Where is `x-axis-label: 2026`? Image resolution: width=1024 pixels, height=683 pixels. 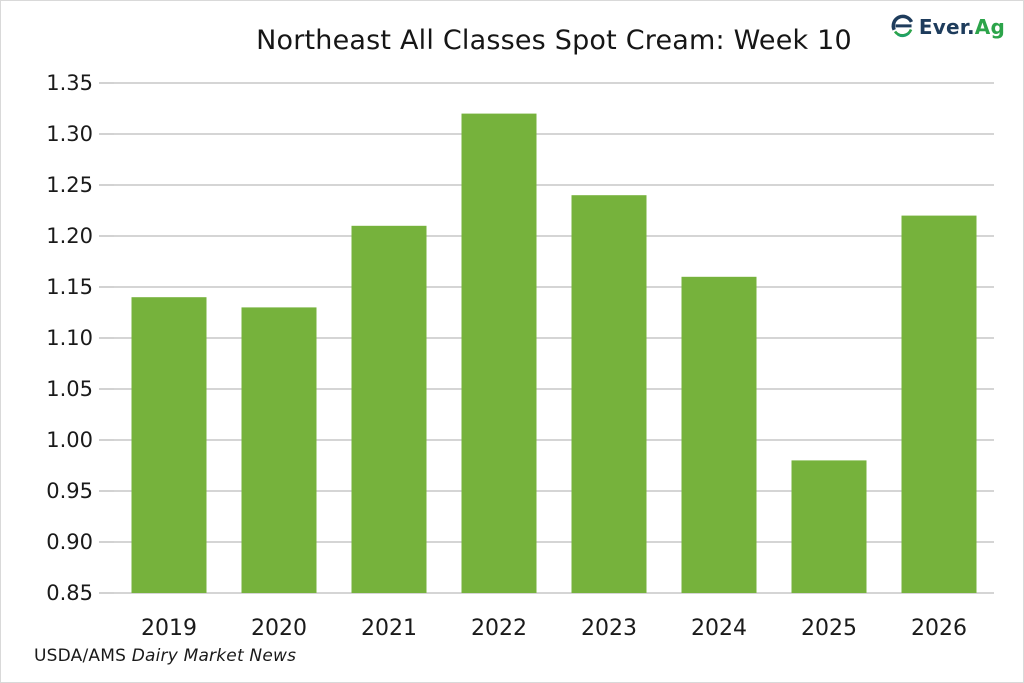
x-axis-label: 2026 is located at coordinates (939, 628).